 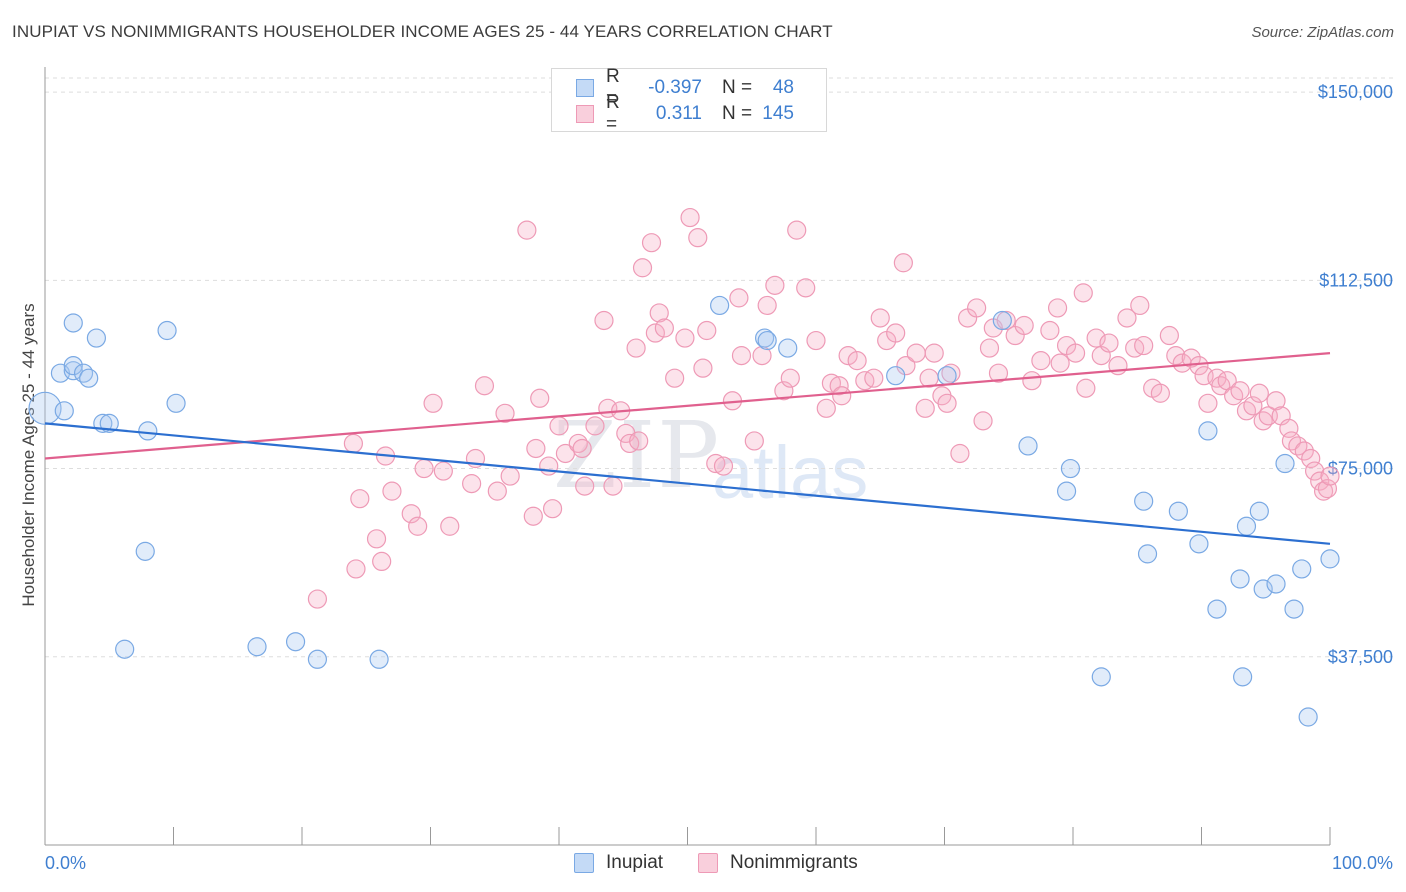 What do you see at coordinates (778, 113) in the screenshot?
I see `legend-n-value: 145` at bounding box center [778, 113].